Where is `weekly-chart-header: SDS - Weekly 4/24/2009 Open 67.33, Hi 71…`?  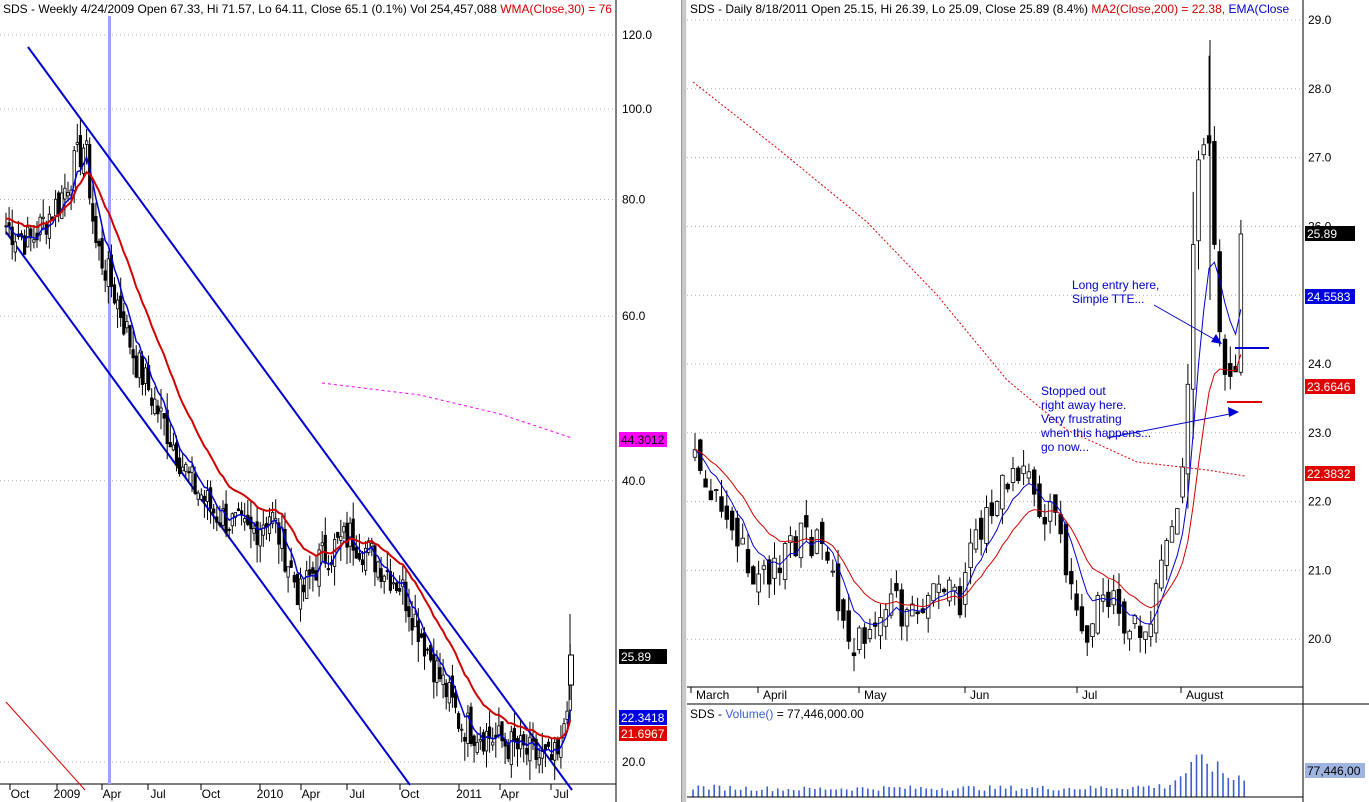 weekly-chart-header: SDS - Weekly 4/24/2009 Open 67.33, Hi 71… is located at coordinates (307, 9).